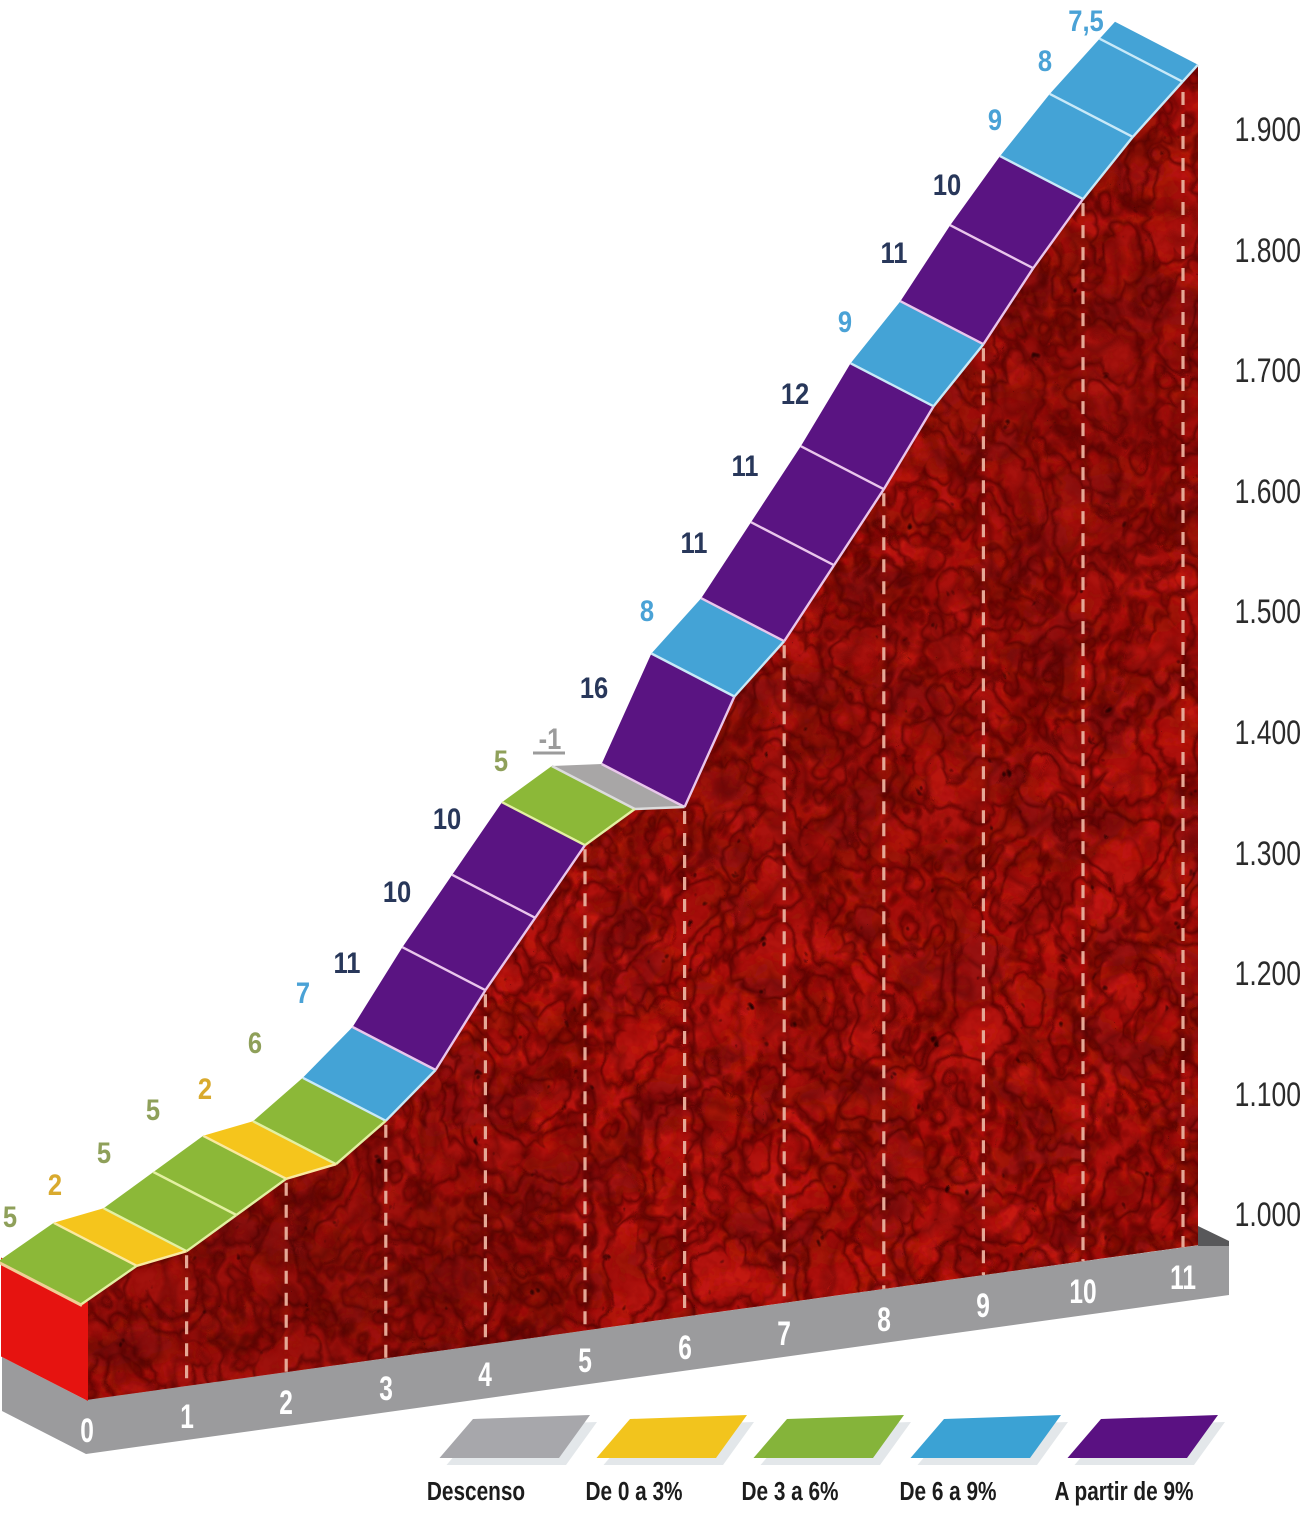 The image size is (1300, 1513). I want to click on svg-text: 1.900, so click(1267, 130).